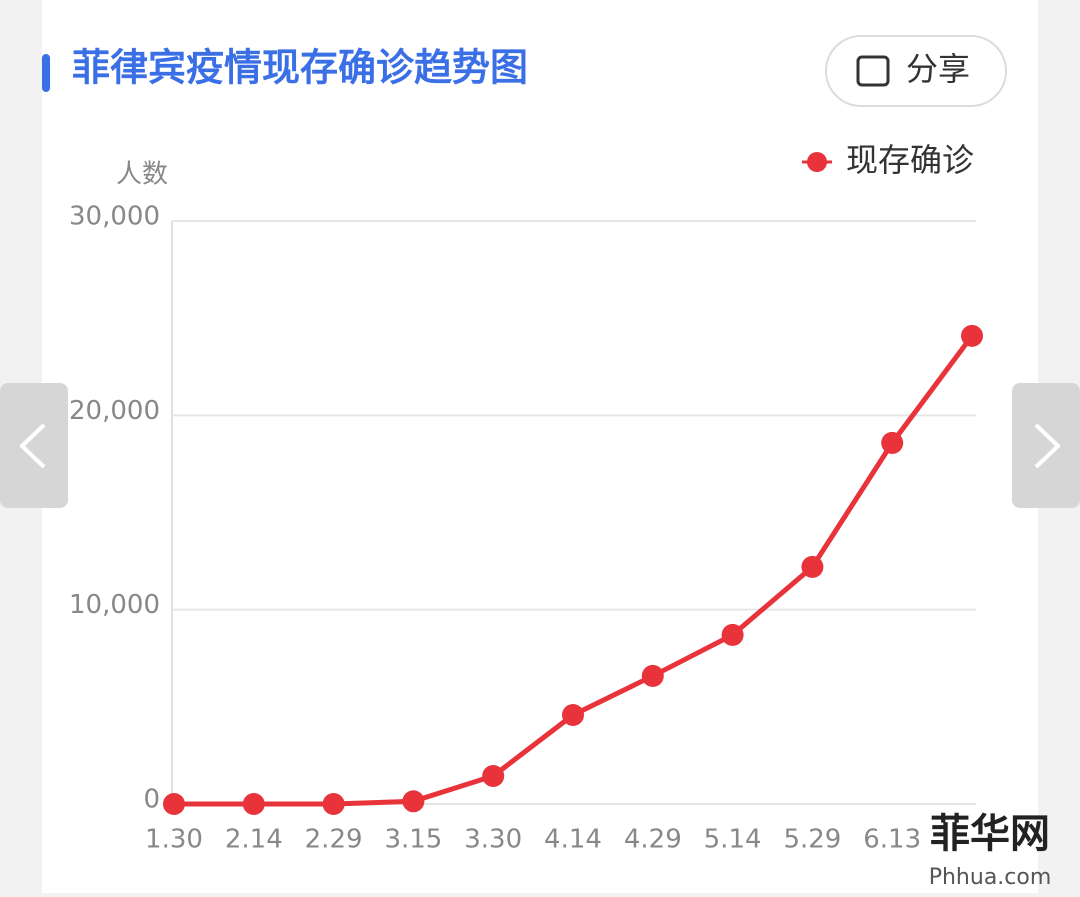  Describe the element at coordinates (46, 73) in the screenshot. I see `title-marker` at that location.